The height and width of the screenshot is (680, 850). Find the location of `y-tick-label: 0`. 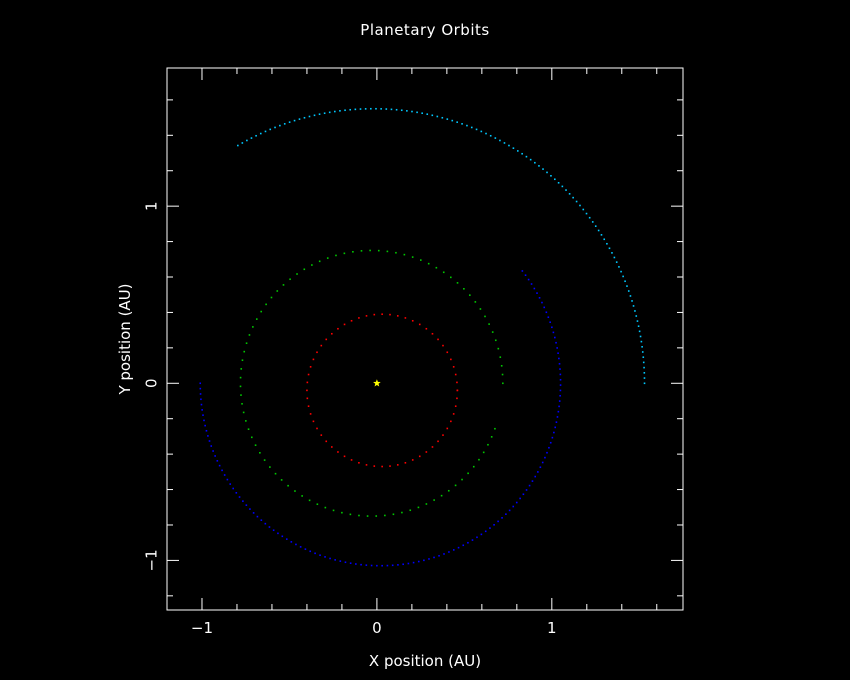

y-tick-label: 0 is located at coordinates (152, 384).